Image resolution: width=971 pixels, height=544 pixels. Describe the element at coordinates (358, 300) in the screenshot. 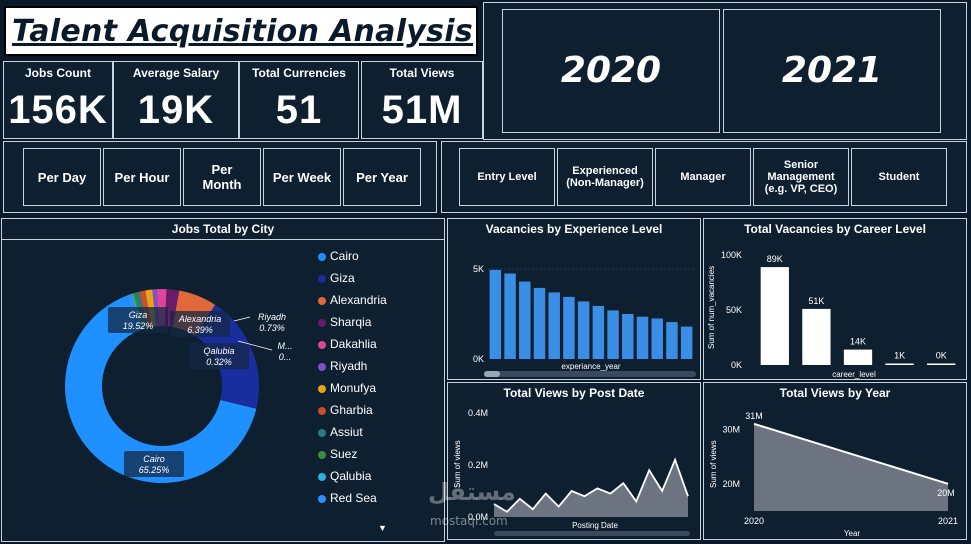

I see `legend-label: Alexandria` at that location.